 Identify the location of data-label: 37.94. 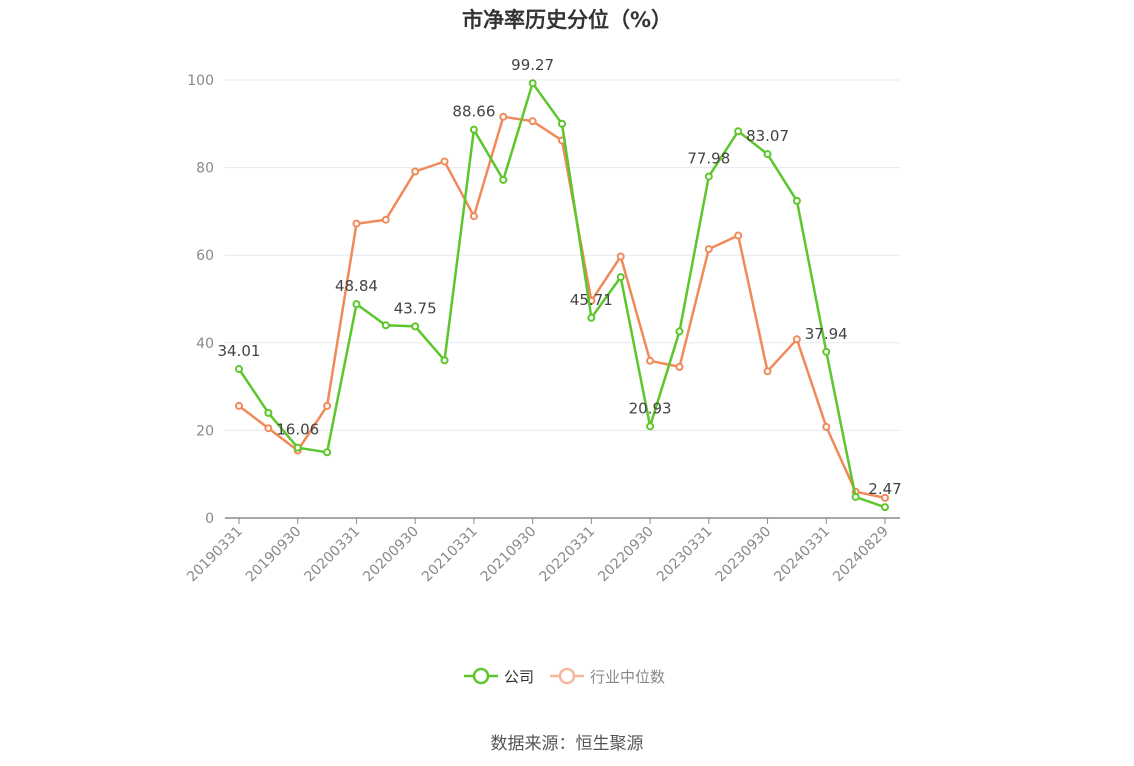
(826, 334).